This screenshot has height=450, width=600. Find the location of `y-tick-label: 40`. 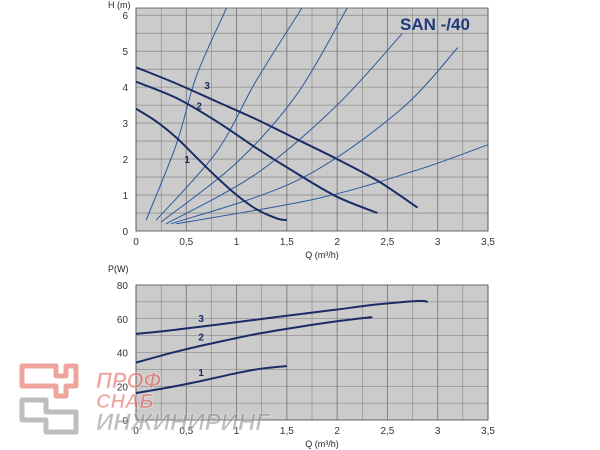

y-tick-label: 40 is located at coordinates (123, 354).